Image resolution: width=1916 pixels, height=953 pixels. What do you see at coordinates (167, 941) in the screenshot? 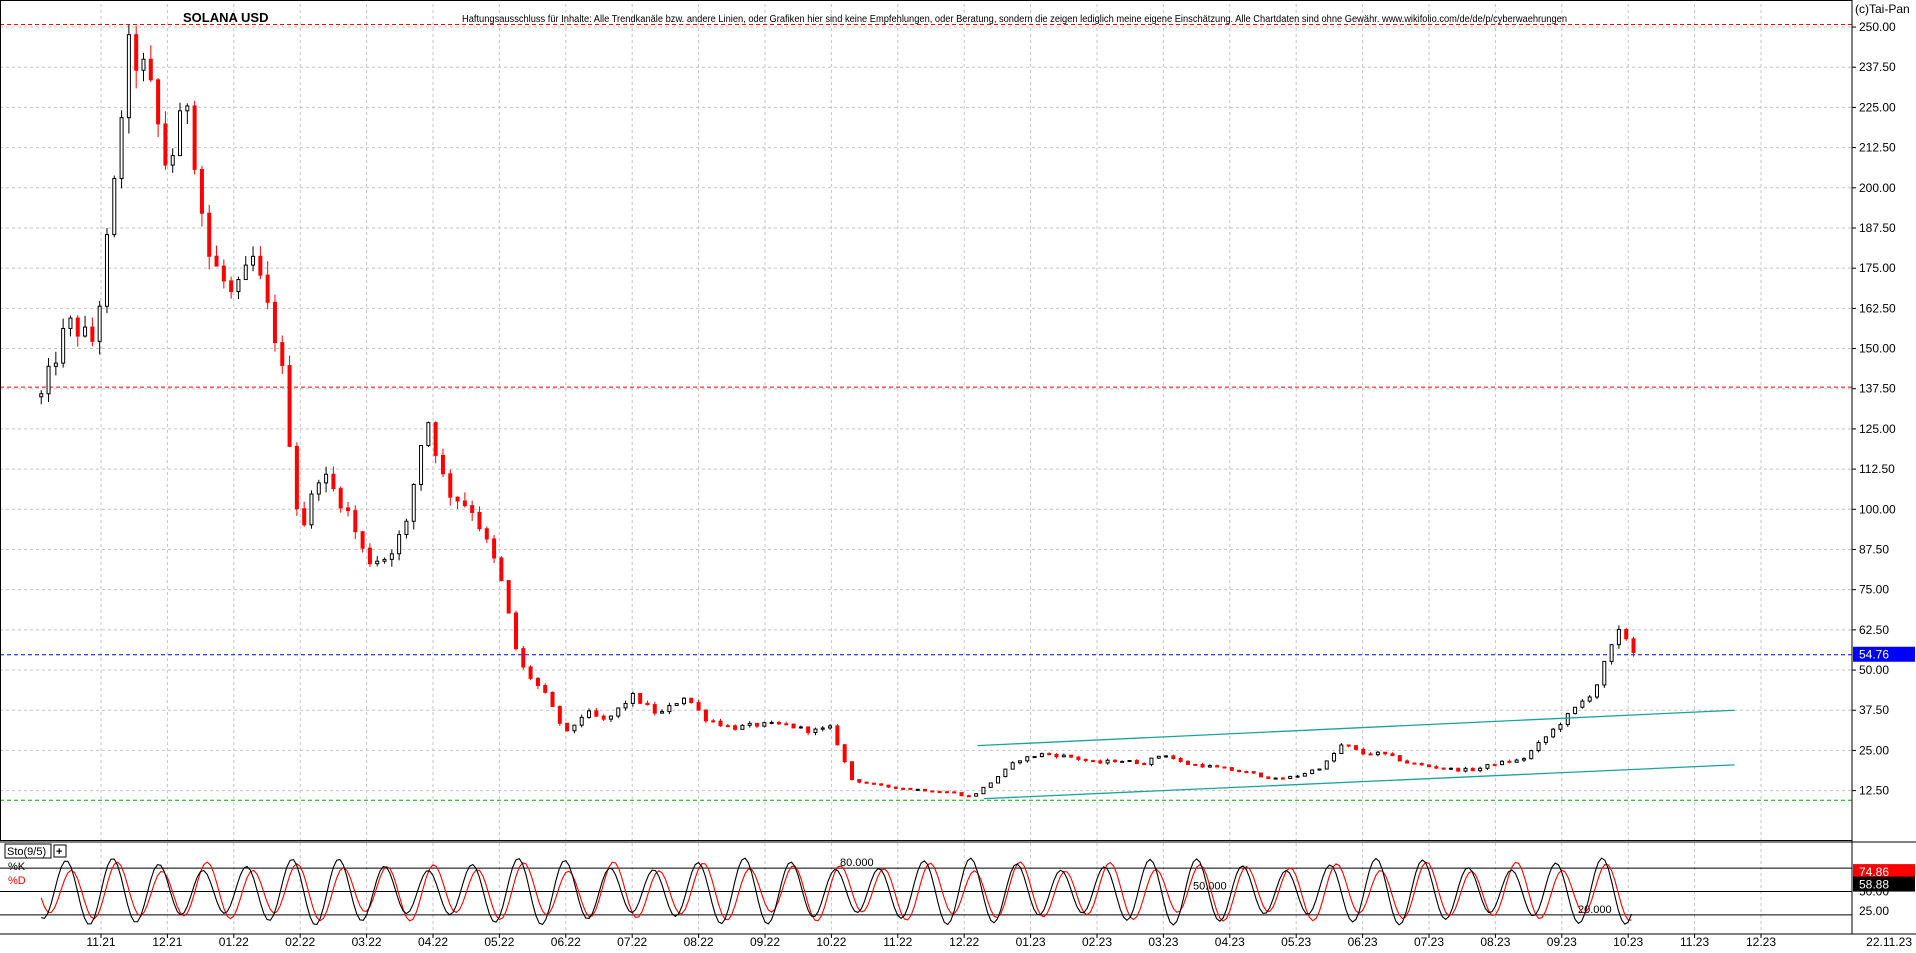
I see `x-tick-label: 12.21` at bounding box center [167, 941].